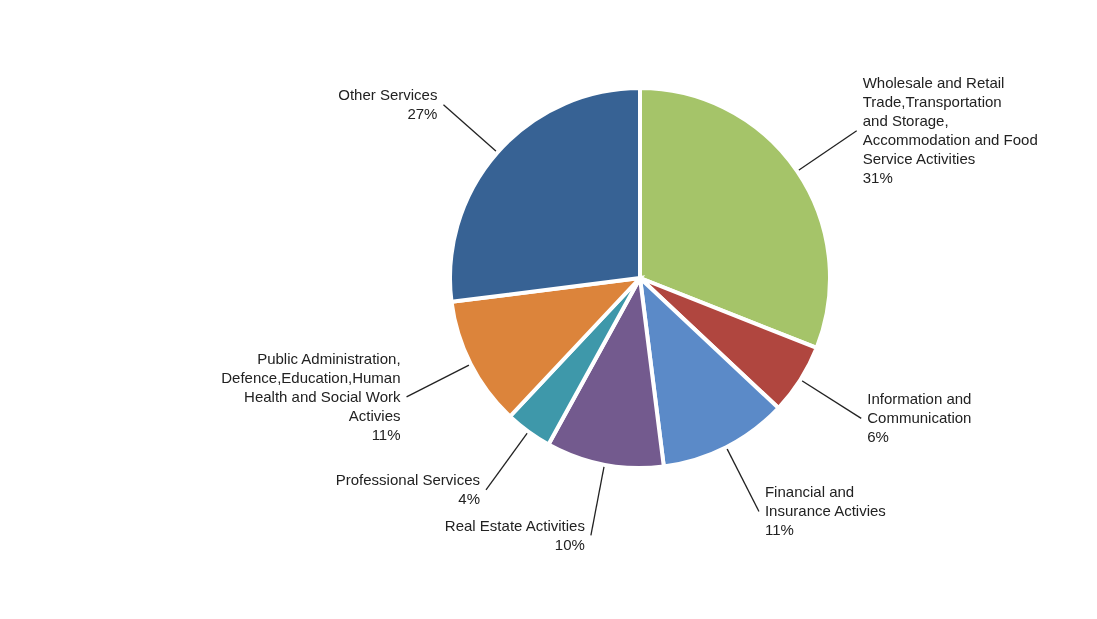 The height and width of the screenshot is (619, 1097). I want to click on slice-label: Information and Communication, so click(919, 408).